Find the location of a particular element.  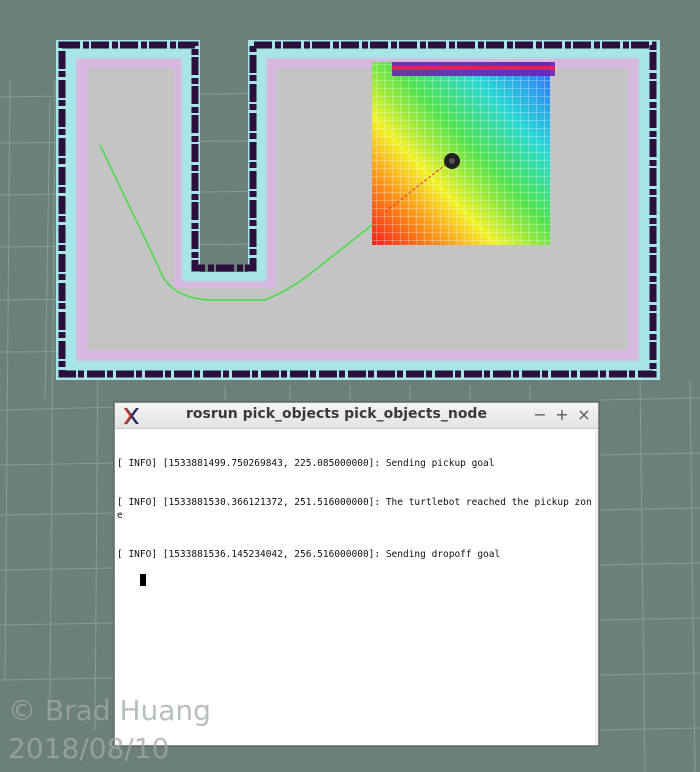

local-costmap is located at coordinates (463, 153).